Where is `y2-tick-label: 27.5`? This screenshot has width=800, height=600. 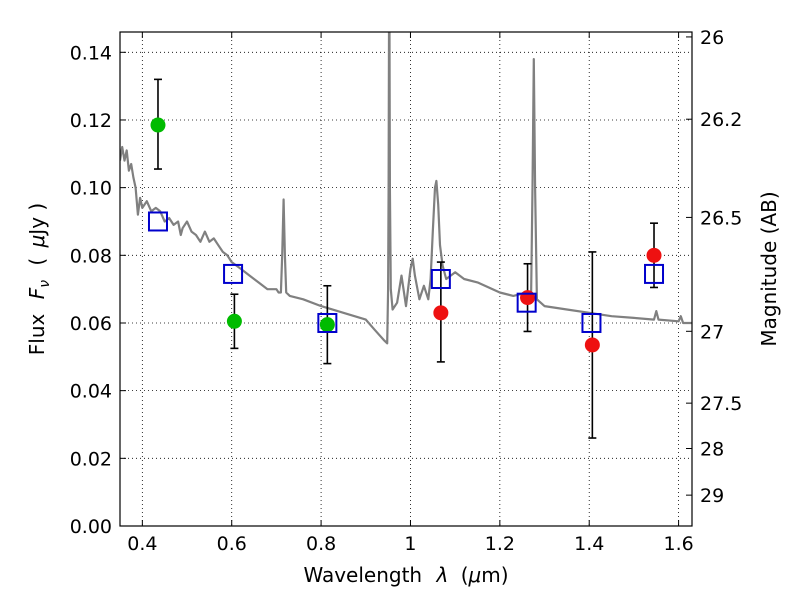
y2-tick-label: 27.5 is located at coordinates (721, 404).